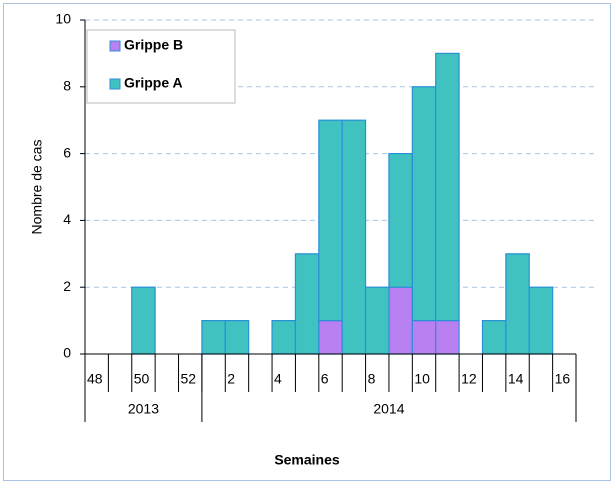 This screenshot has width=614, height=484. I want to click on legend-label: Grippe B, so click(153, 45).